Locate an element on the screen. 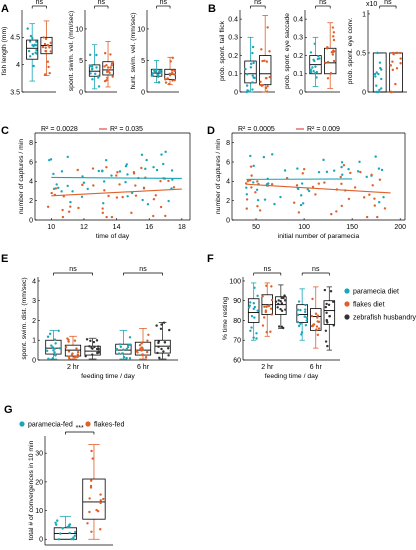 The height and width of the screenshot is (550, 416). x-tick-label-c: 18 is located at coordinates (182, 227).